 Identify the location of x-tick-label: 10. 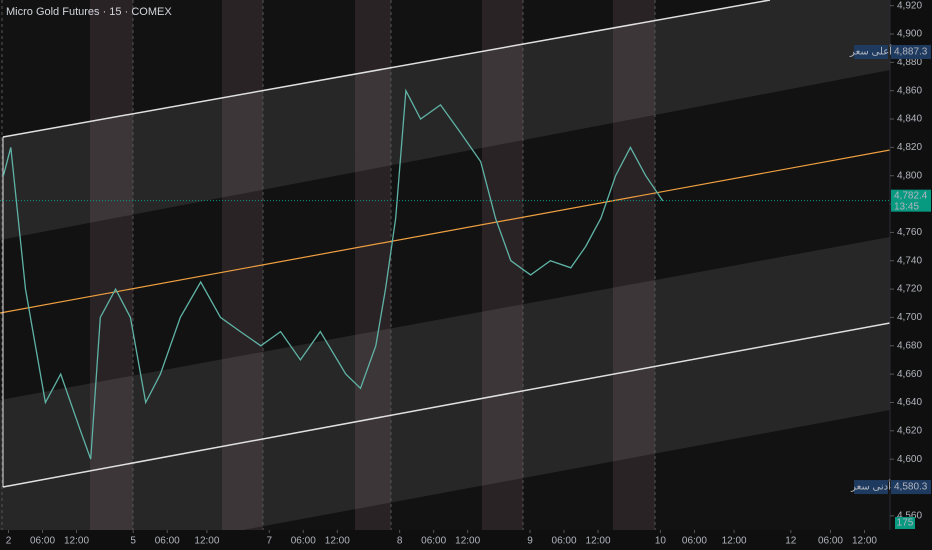
(661, 541).